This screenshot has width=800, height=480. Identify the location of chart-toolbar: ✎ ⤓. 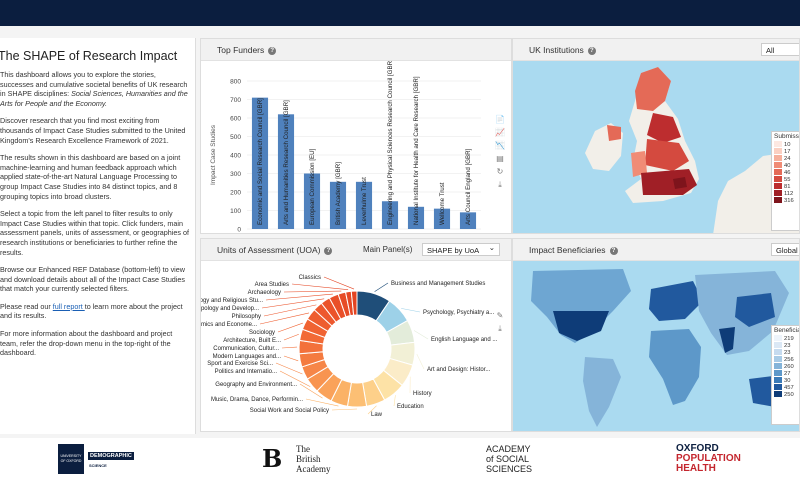
(500, 324).